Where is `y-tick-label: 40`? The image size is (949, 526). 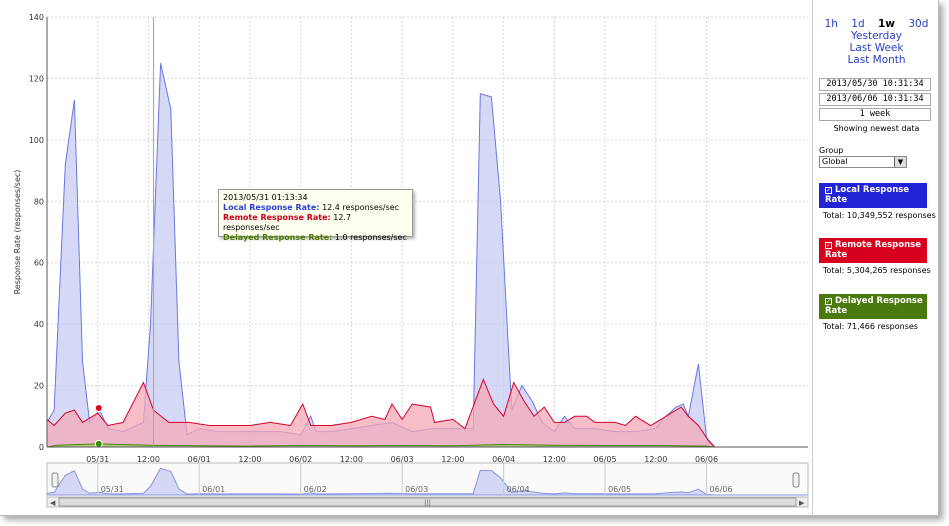 y-tick-label: 40 is located at coordinates (39, 324).